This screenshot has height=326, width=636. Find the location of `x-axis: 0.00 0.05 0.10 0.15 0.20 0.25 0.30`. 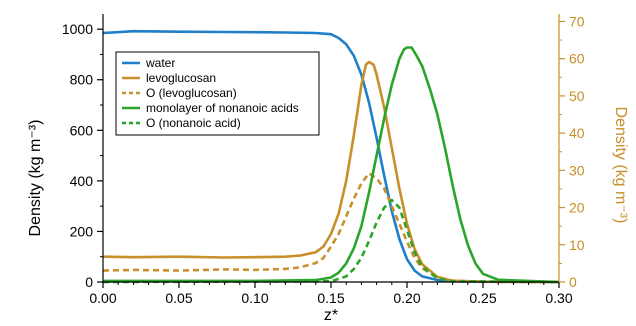

x-axis: 0.00 0.05 0.10 0.15 0.20 0.25 0.30 is located at coordinates (331, 293).